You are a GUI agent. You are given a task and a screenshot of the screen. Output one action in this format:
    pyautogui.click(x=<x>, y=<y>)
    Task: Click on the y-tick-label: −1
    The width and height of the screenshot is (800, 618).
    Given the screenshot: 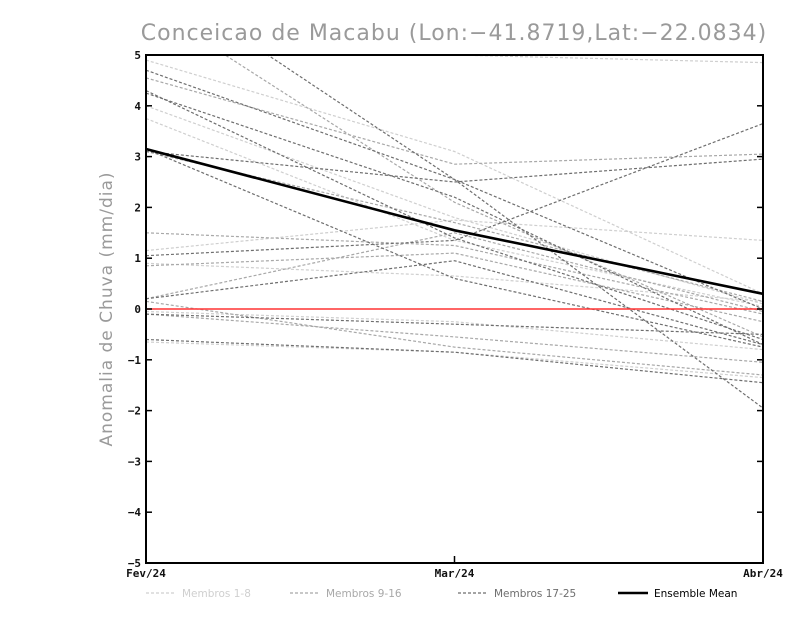 What is the action you would take?
    pyautogui.click(x=135, y=360)
    